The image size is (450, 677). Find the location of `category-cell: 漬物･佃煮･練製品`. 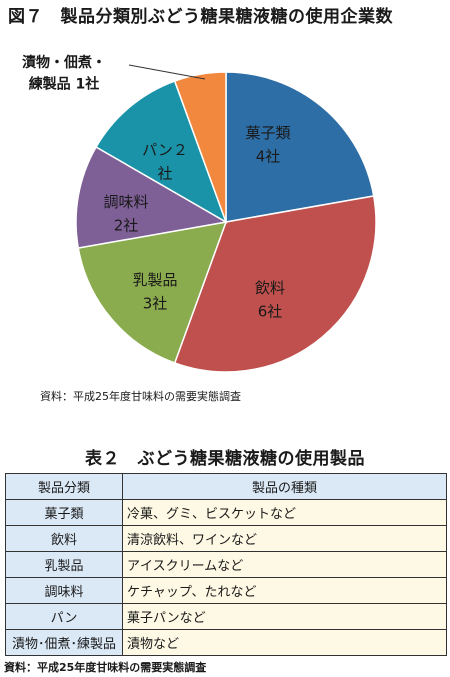

category-cell: 漬物･佃煮･練製品 is located at coordinates (64, 642).